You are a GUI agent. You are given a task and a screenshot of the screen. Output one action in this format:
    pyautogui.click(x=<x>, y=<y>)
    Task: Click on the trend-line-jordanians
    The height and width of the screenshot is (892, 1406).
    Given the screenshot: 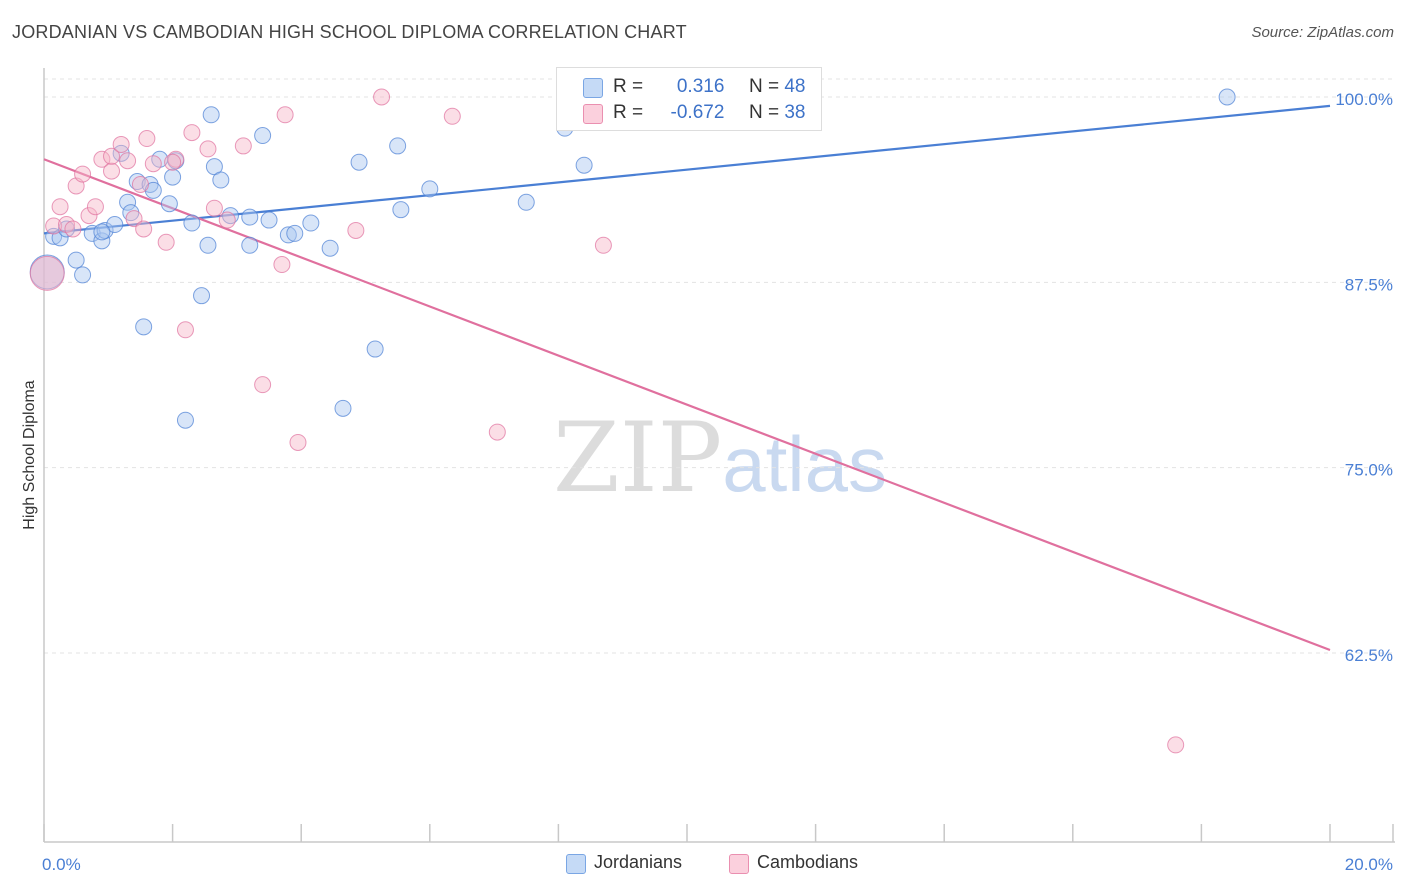 What is the action you would take?
    pyautogui.click(x=687, y=169)
    